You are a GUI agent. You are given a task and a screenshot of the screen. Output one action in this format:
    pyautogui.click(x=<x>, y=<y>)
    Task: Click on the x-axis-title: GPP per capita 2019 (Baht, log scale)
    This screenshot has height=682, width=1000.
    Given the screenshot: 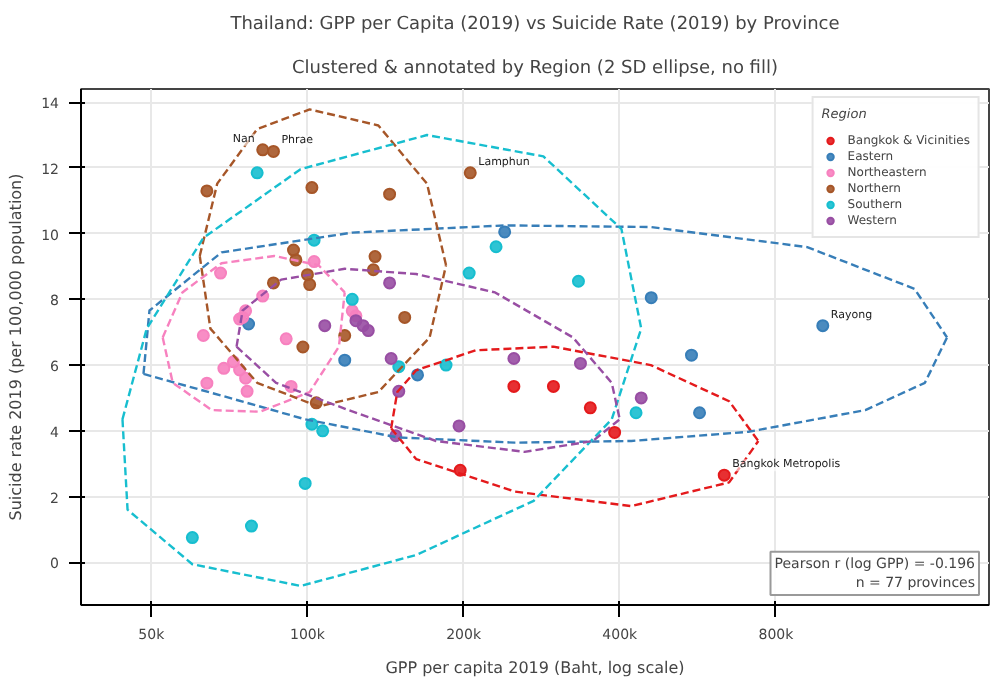 What is the action you would take?
    pyautogui.click(x=535, y=668)
    